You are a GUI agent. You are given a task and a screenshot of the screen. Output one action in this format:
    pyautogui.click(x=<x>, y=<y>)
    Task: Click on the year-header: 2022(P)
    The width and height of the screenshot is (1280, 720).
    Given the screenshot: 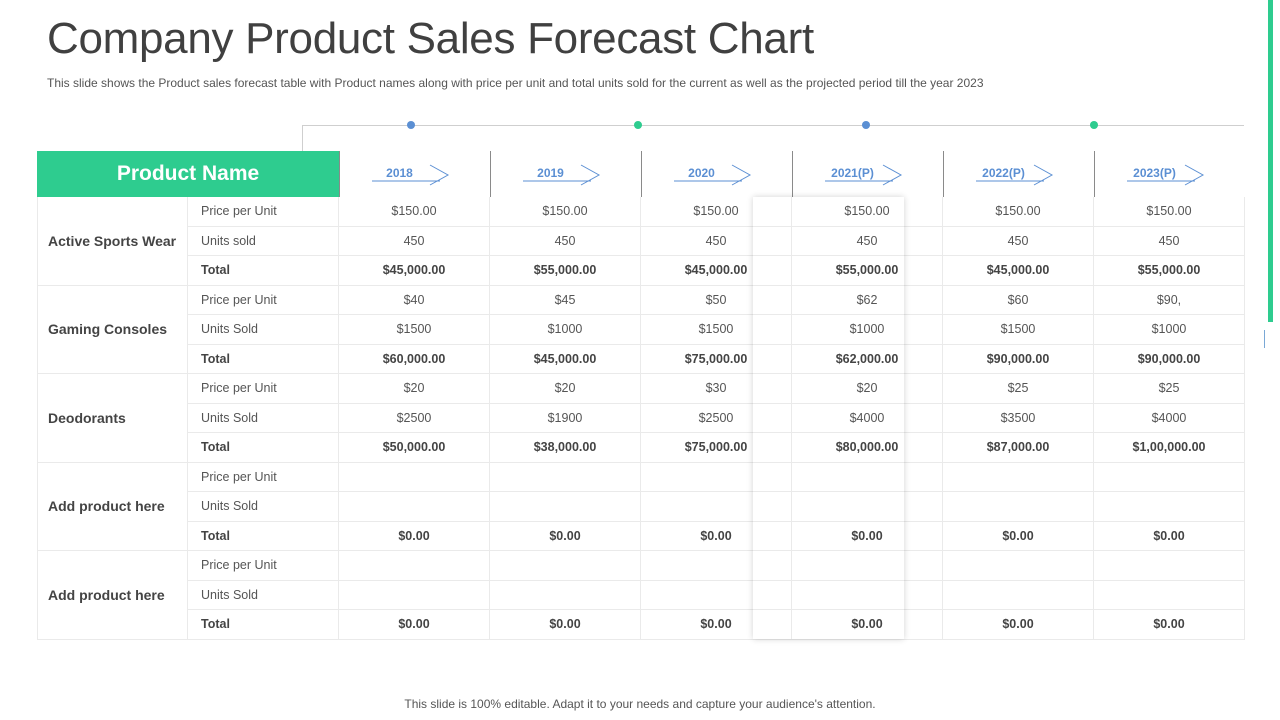 What is the action you would take?
    pyautogui.click(x=1018, y=174)
    